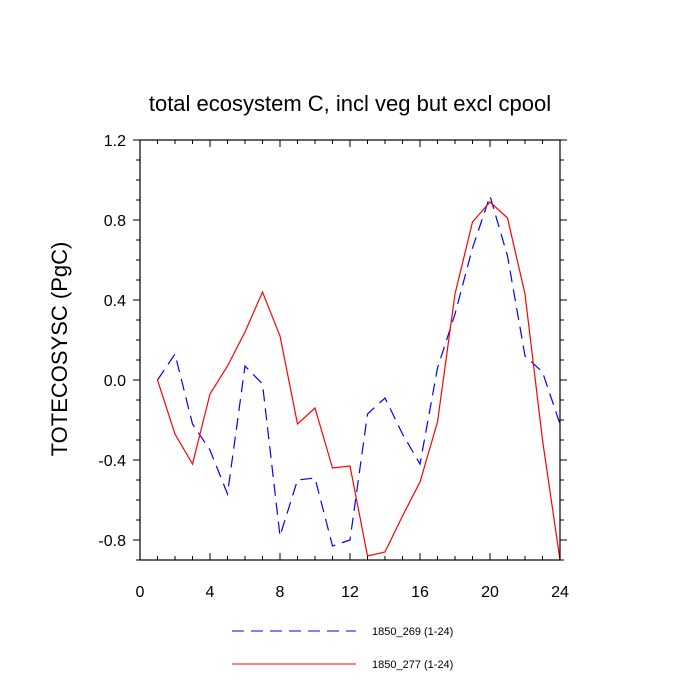 Image resolution: width=700 pixels, height=700 pixels. I want to click on x-tick-label: 24, so click(560, 592).